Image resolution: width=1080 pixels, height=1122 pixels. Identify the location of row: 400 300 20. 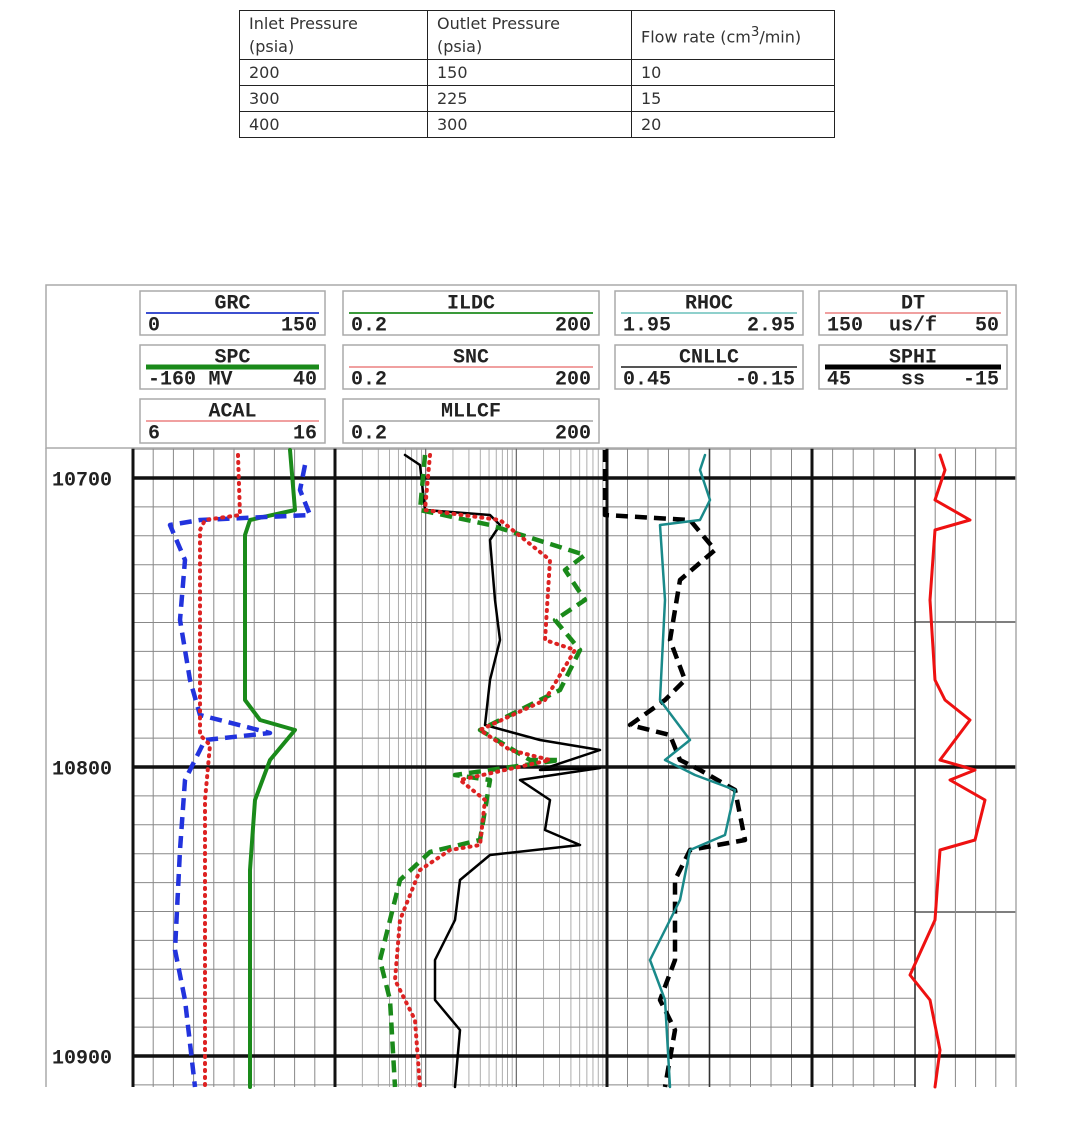
(537, 124).